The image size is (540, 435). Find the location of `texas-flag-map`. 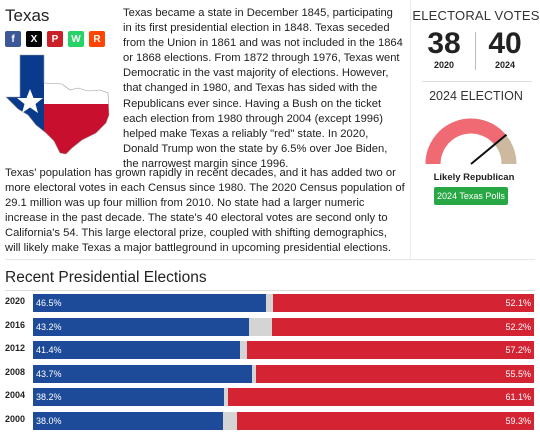

texas-flag-map is located at coordinates (57, 104).